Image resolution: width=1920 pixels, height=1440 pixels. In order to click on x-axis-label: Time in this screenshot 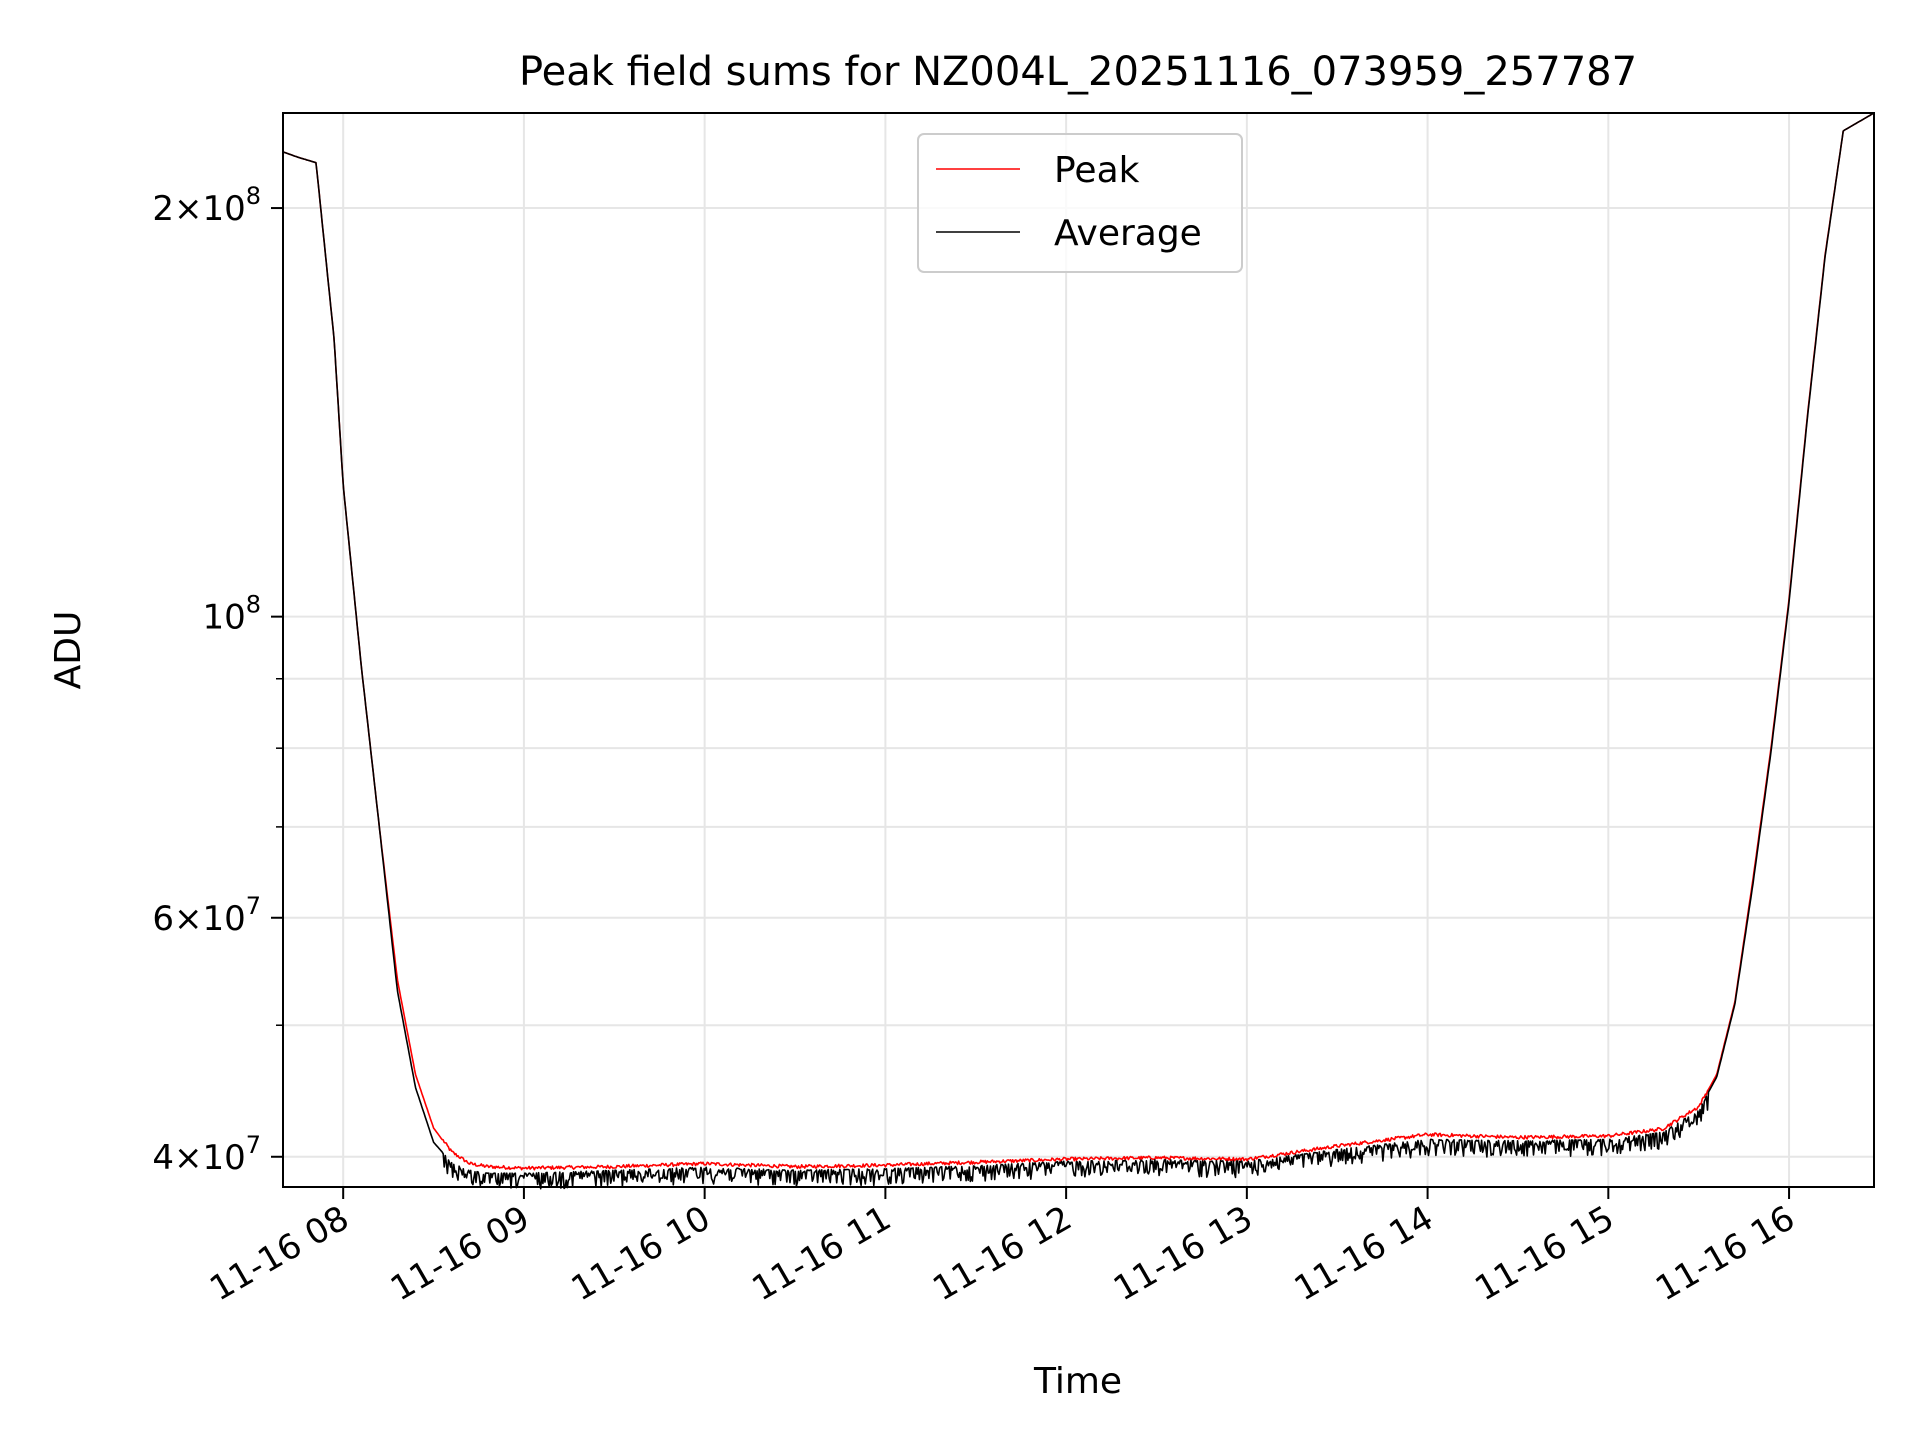, I will do `click(1077, 1381)`.